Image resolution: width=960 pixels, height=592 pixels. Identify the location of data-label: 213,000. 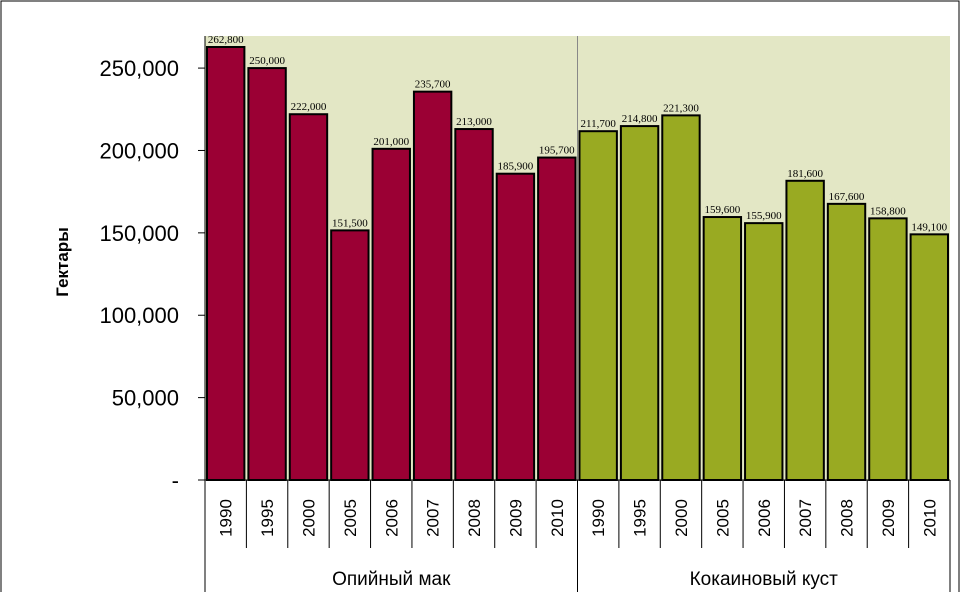
(474, 122).